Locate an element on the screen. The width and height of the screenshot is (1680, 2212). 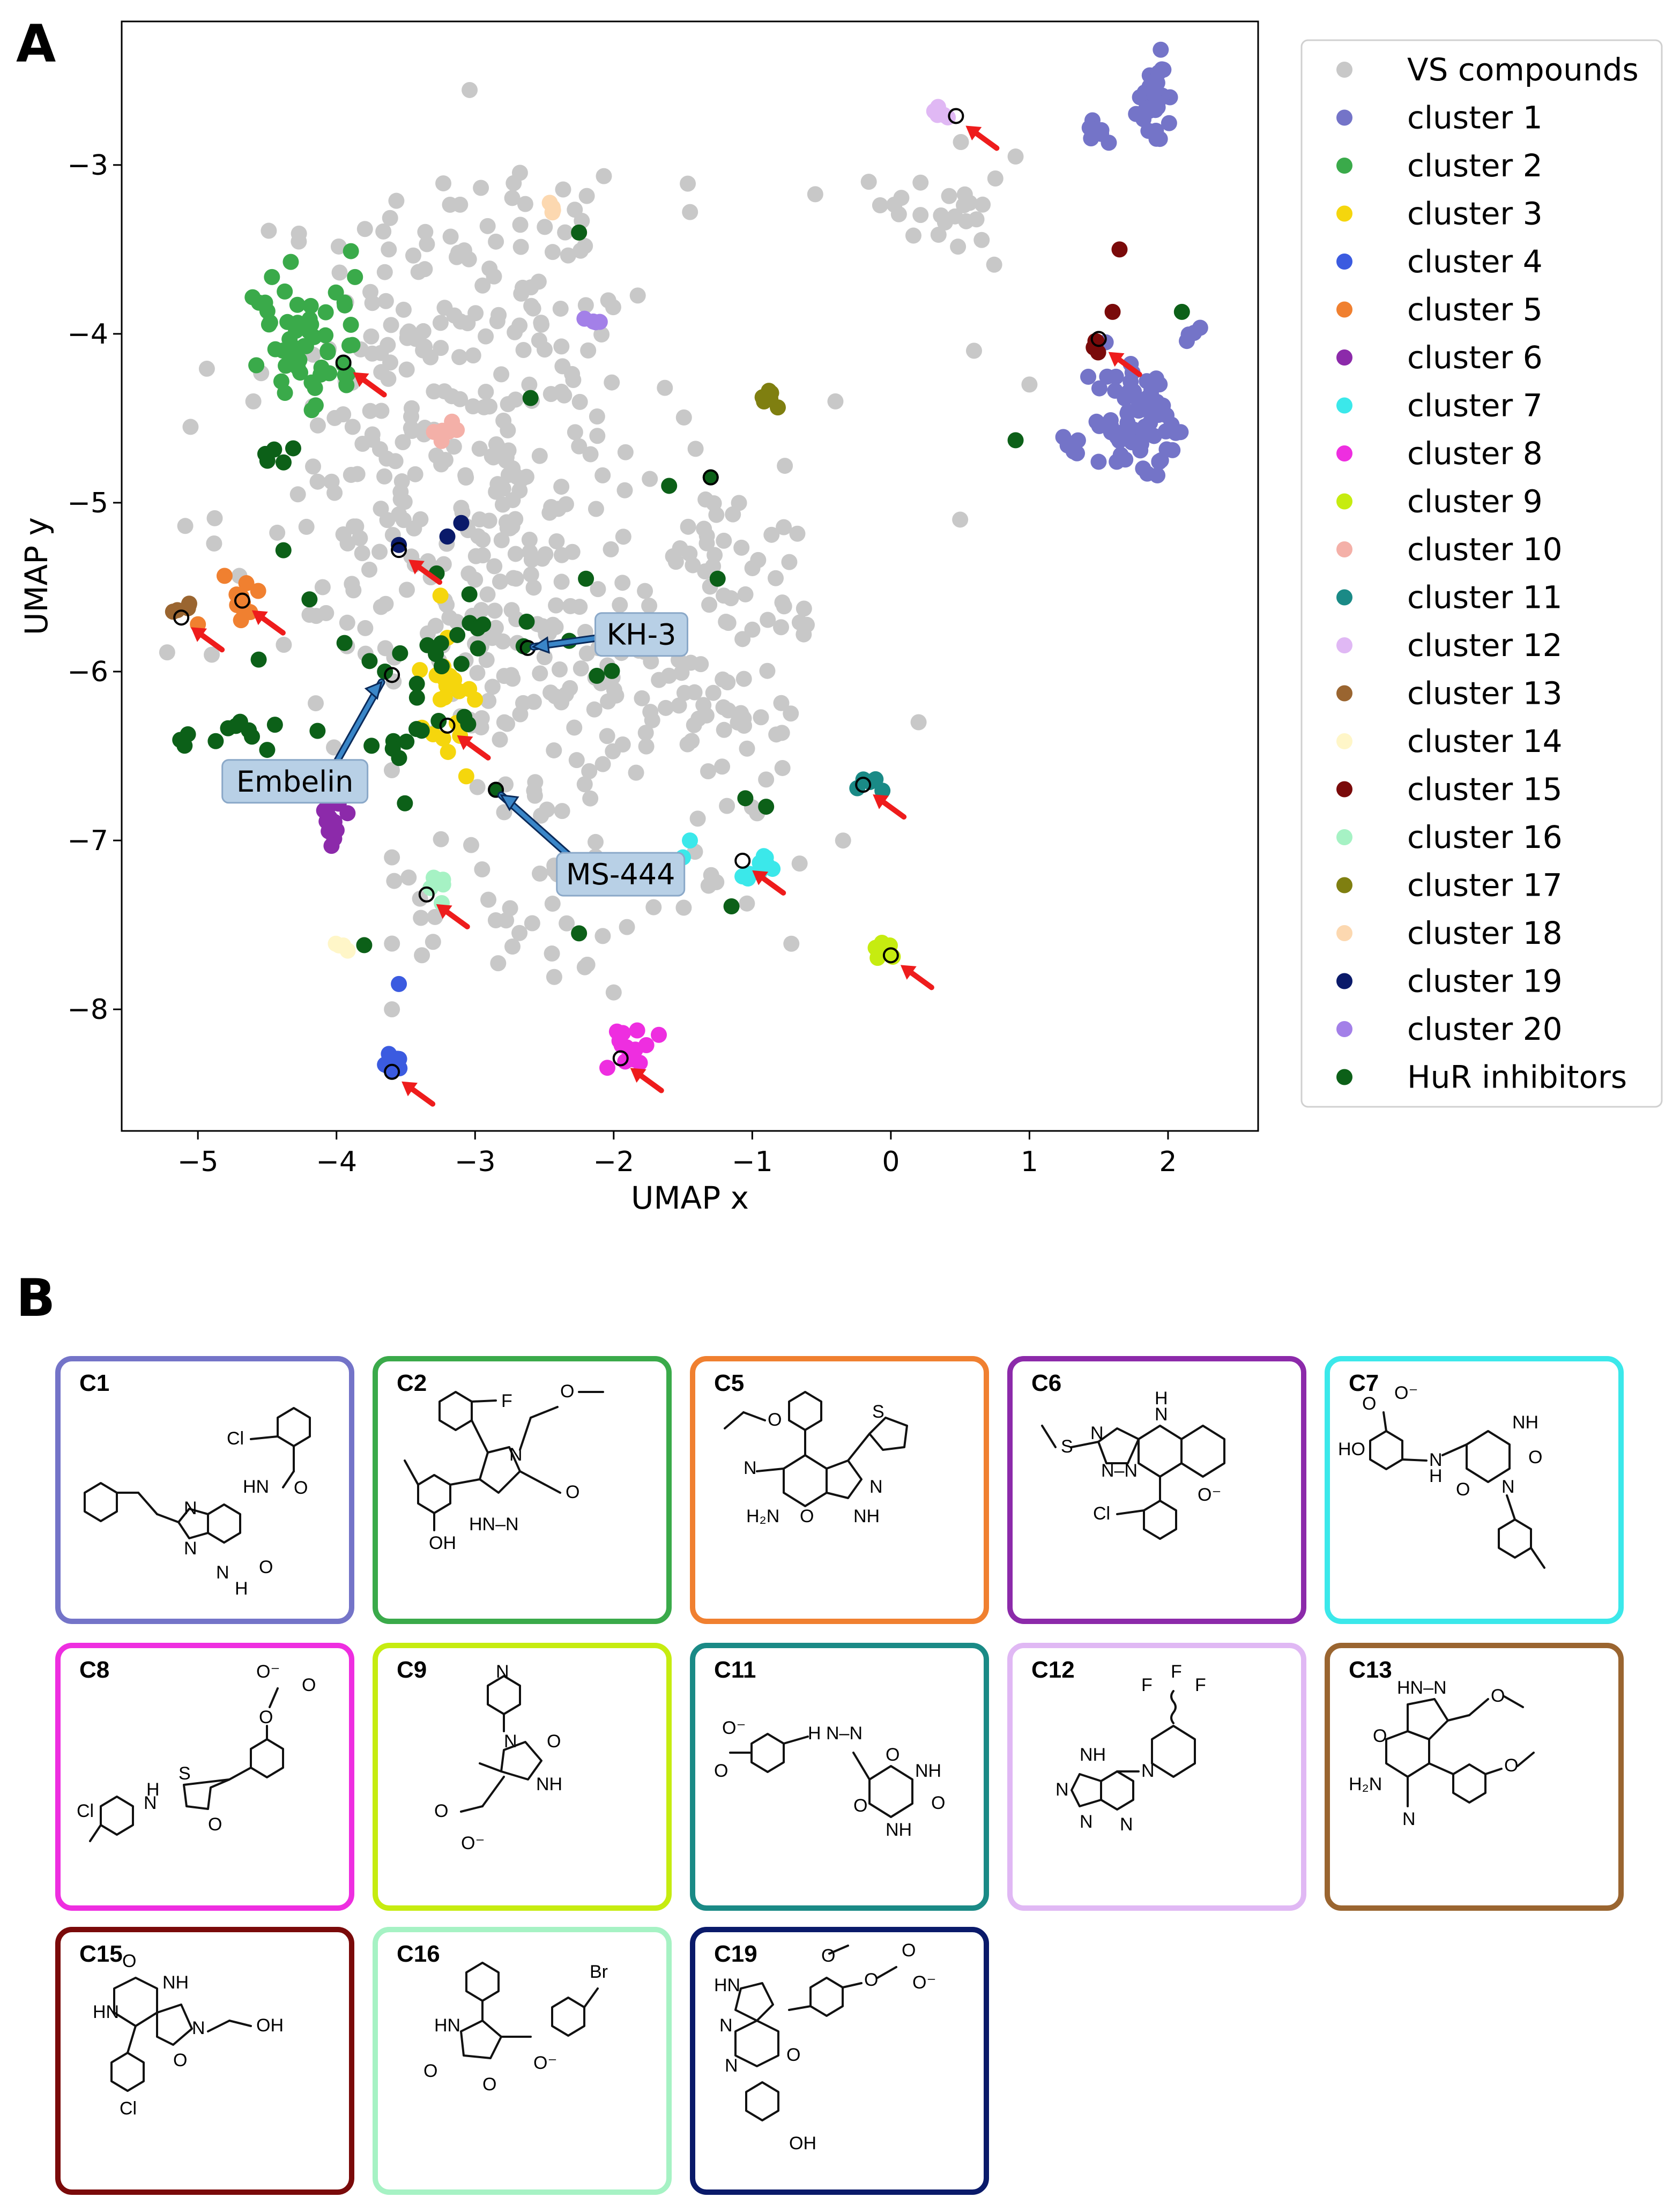
atom-label-cl: Cl is located at coordinates (85, 1811).